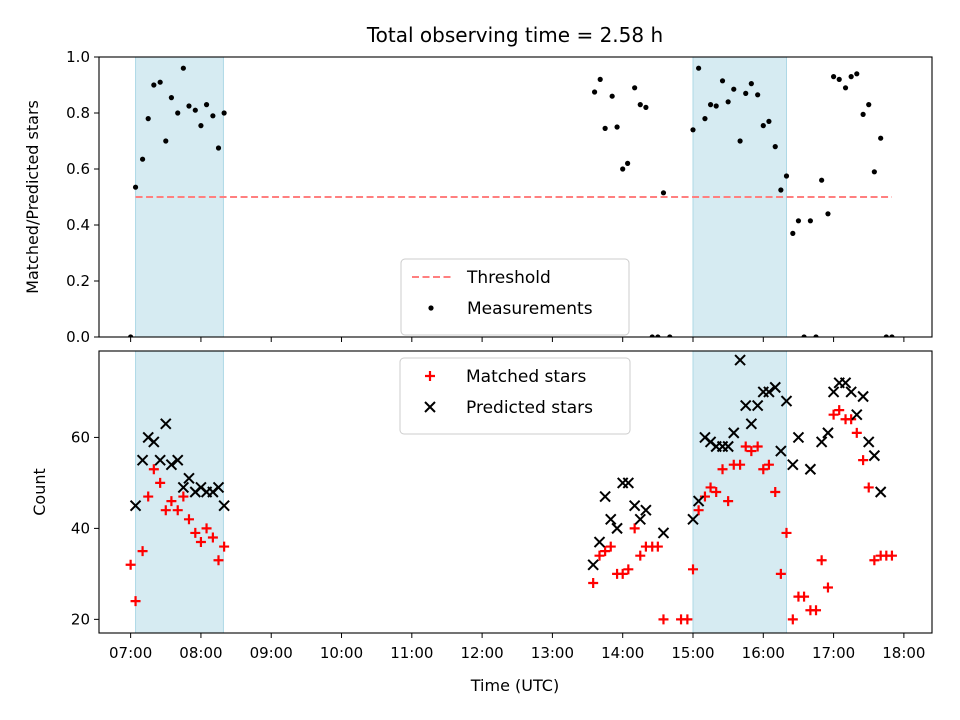 The height and width of the screenshot is (720, 960). I want to click on legend: Matched stars Predicted stars, so click(515, 396).